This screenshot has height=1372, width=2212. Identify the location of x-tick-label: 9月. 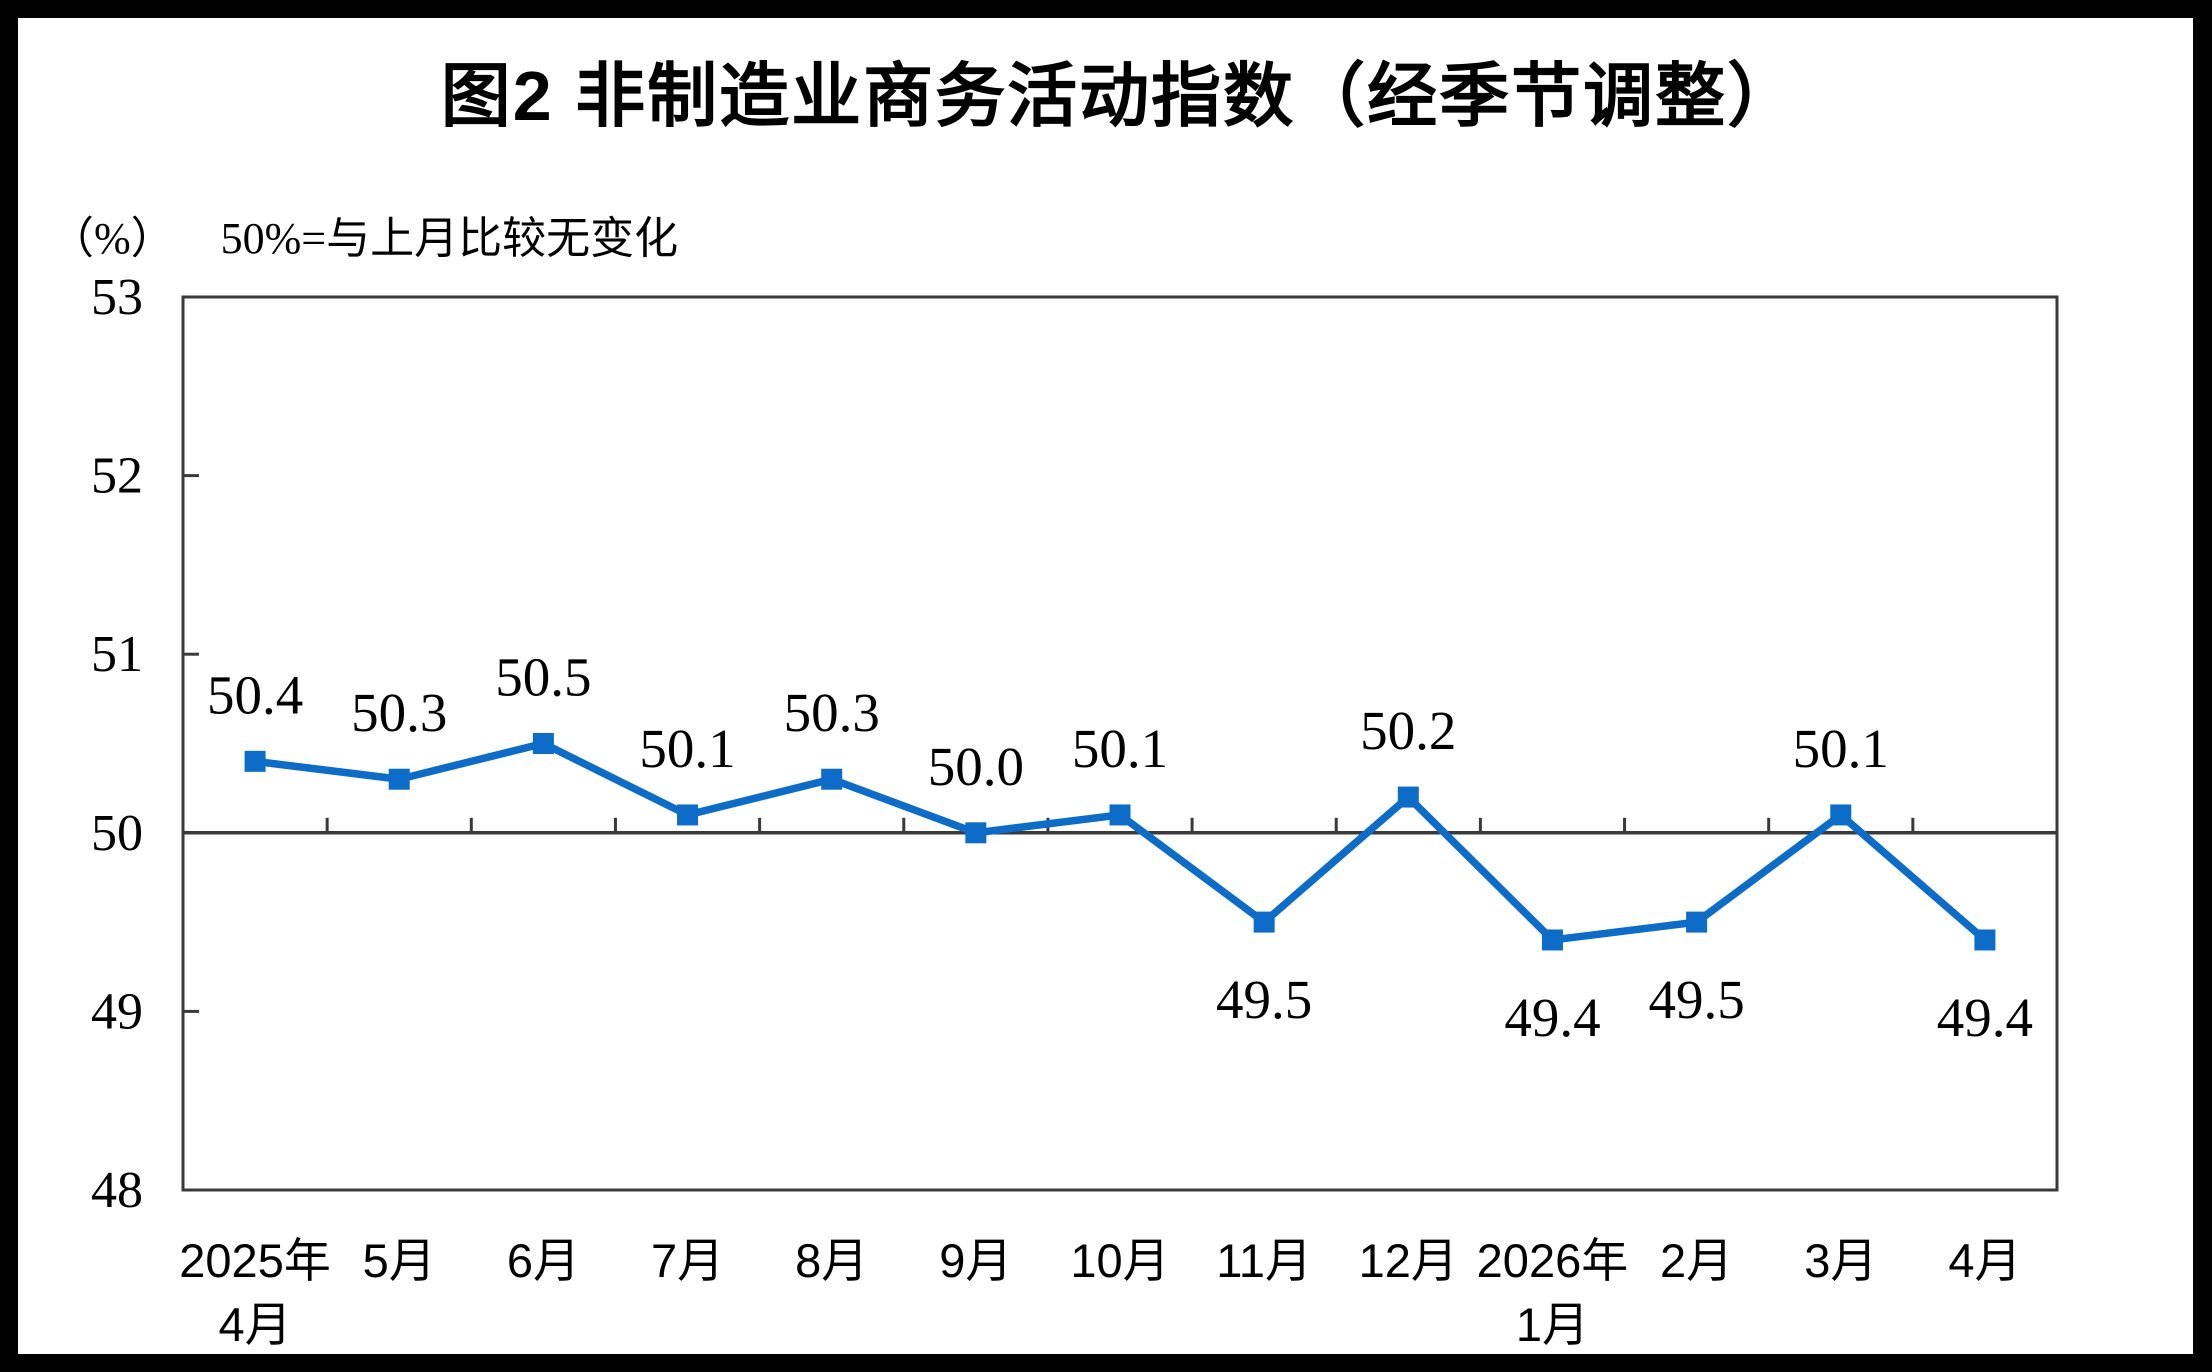
(975, 1260).